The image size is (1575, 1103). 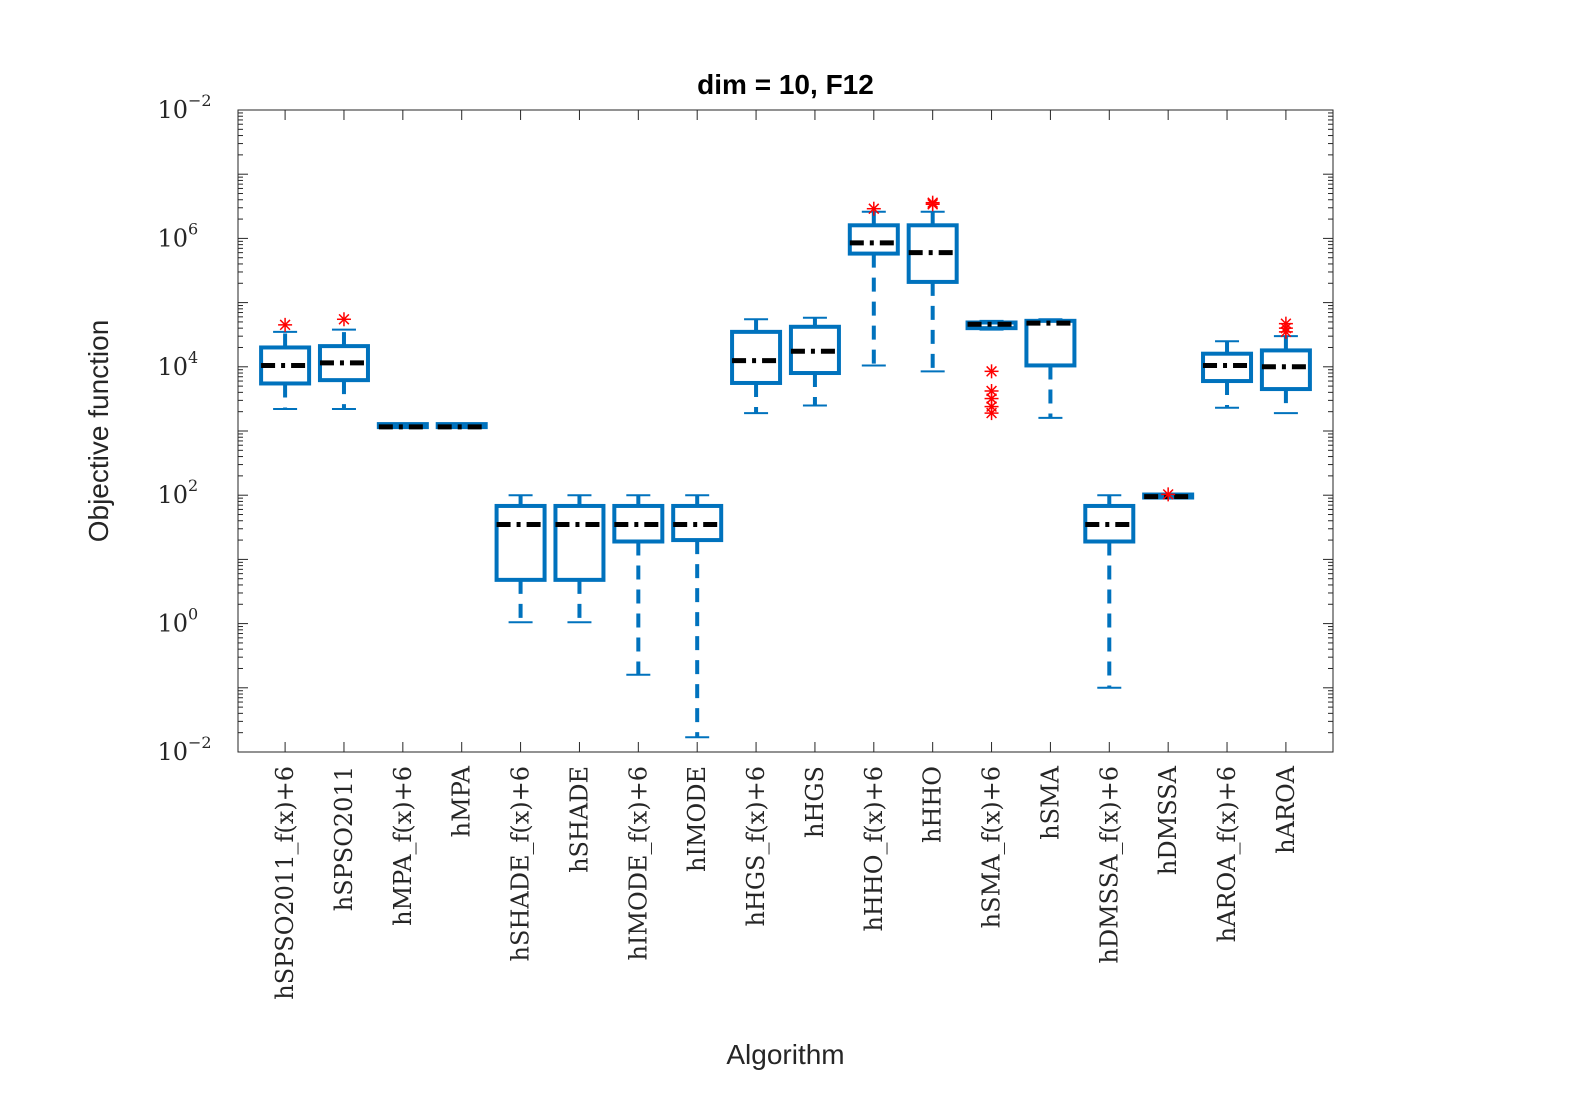 What do you see at coordinates (193, 485) in the screenshot?
I see `y-tick-exponent: 2` at bounding box center [193, 485].